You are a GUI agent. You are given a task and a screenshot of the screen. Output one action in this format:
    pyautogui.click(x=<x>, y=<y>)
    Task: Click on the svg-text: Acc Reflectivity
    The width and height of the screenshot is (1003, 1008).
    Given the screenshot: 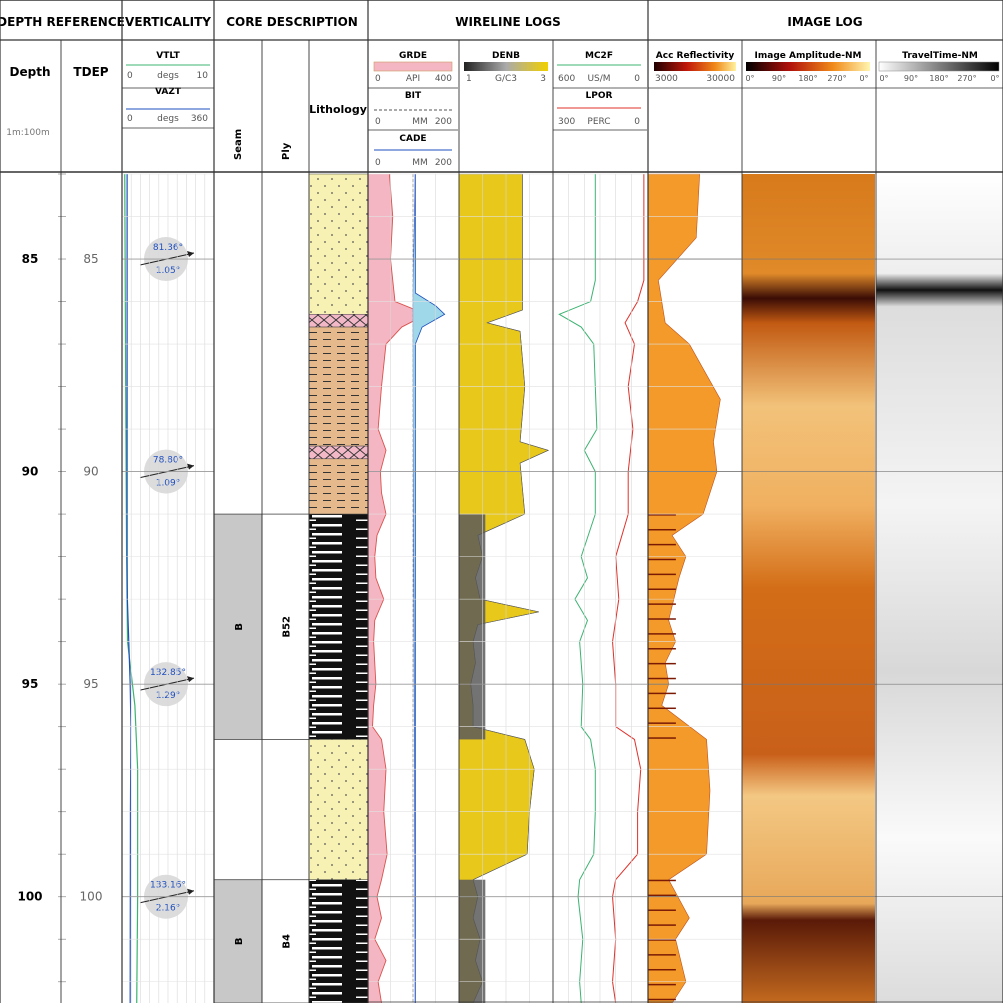 What is the action you would take?
    pyautogui.click(x=695, y=56)
    